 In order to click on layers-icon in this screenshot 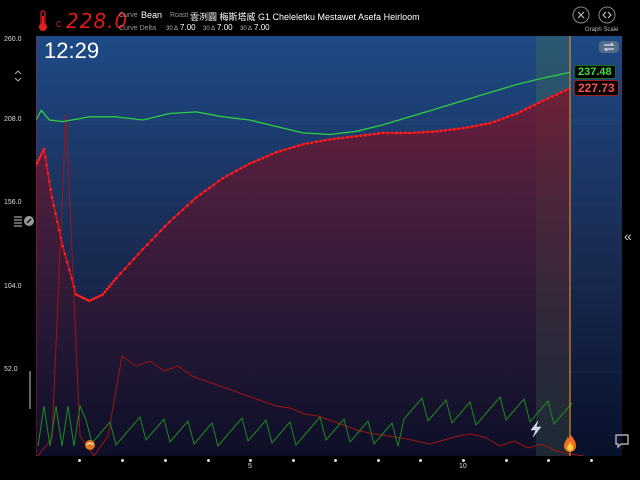, I will do `click(24, 221)`.